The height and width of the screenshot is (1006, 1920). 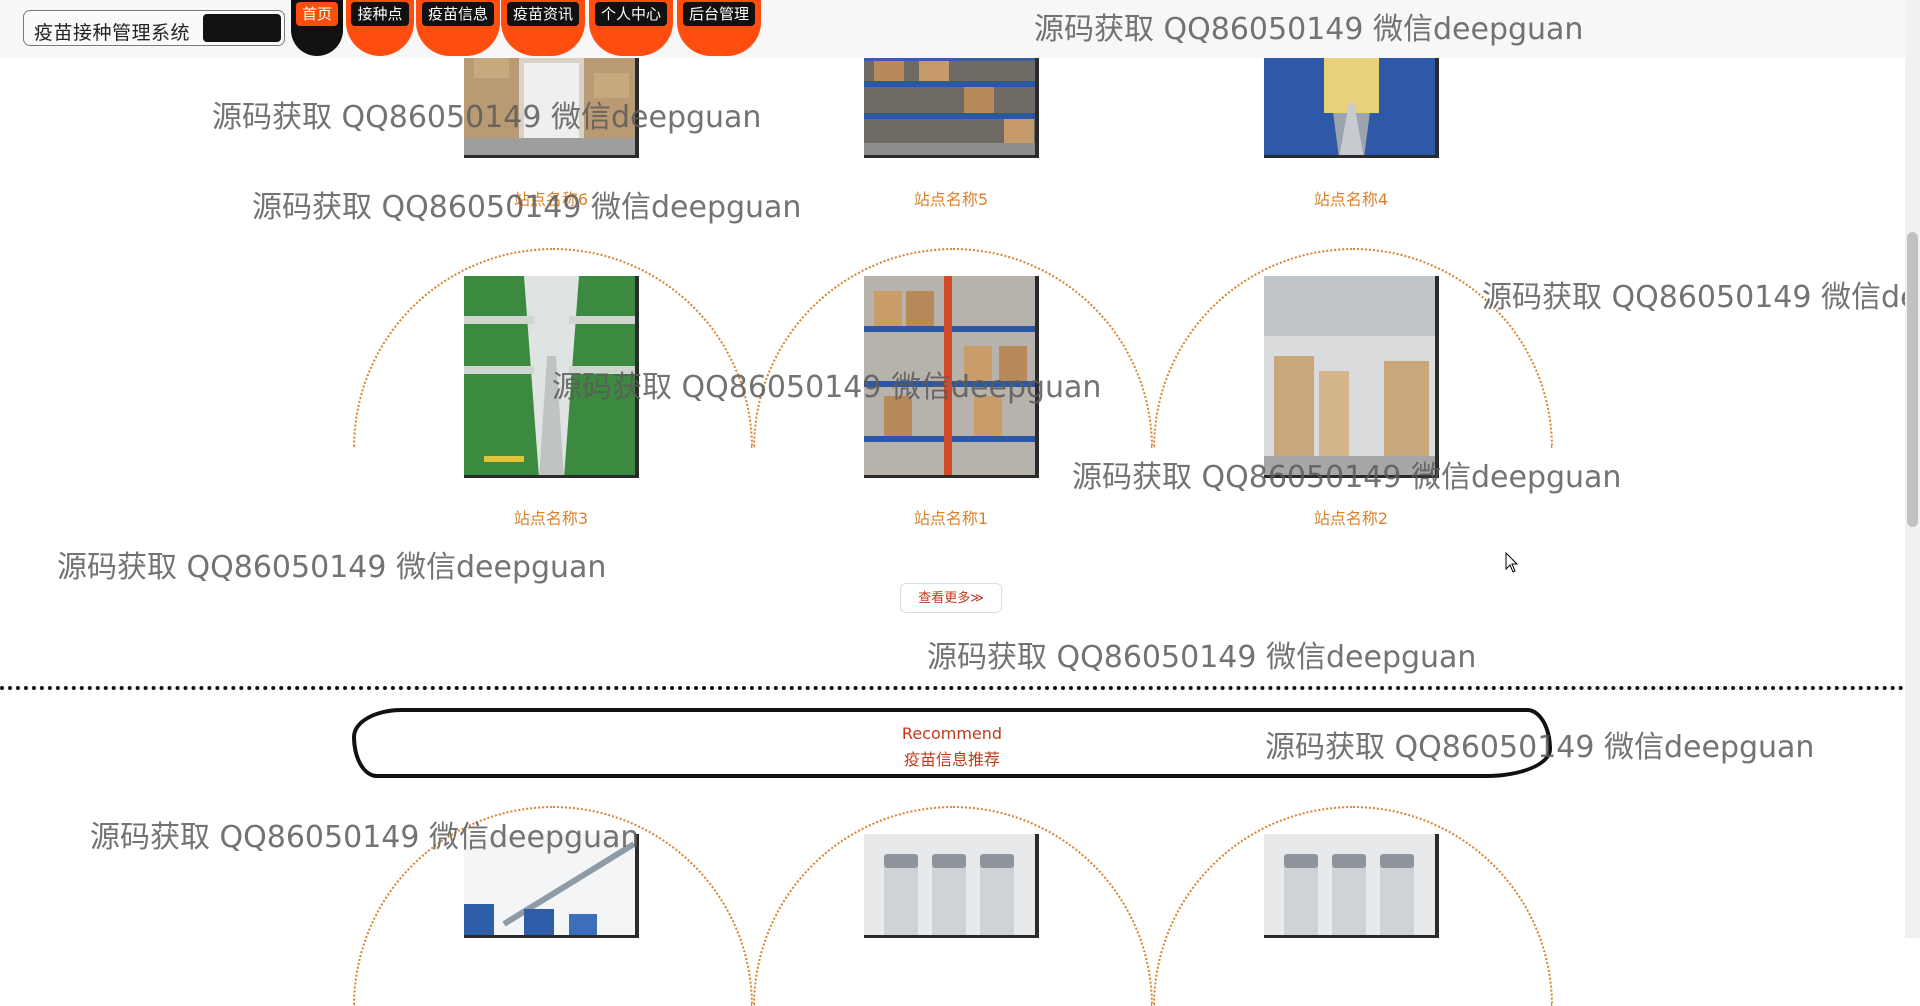 I want to click on site-name-5: 站点名称5, so click(x=951, y=199).